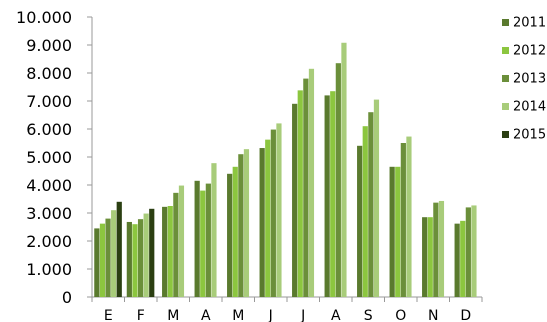 This screenshot has height=322, width=547. Describe the element at coordinates (49, 101) in the screenshot. I see `y-tick-label: 7.000` at that location.